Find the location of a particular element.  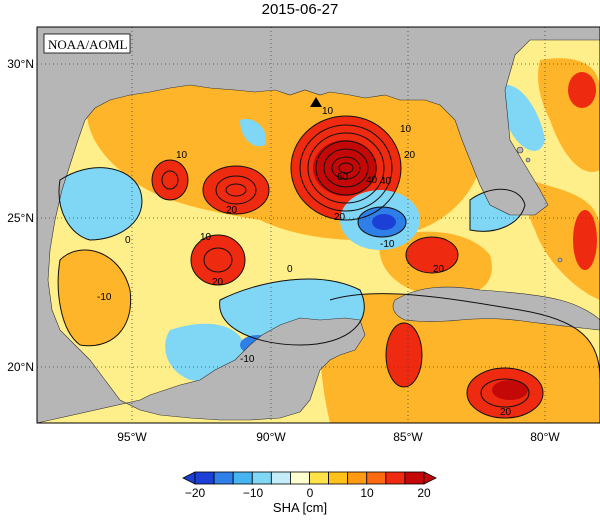

credit-label: NOAA/AOML is located at coordinates (88, 44).